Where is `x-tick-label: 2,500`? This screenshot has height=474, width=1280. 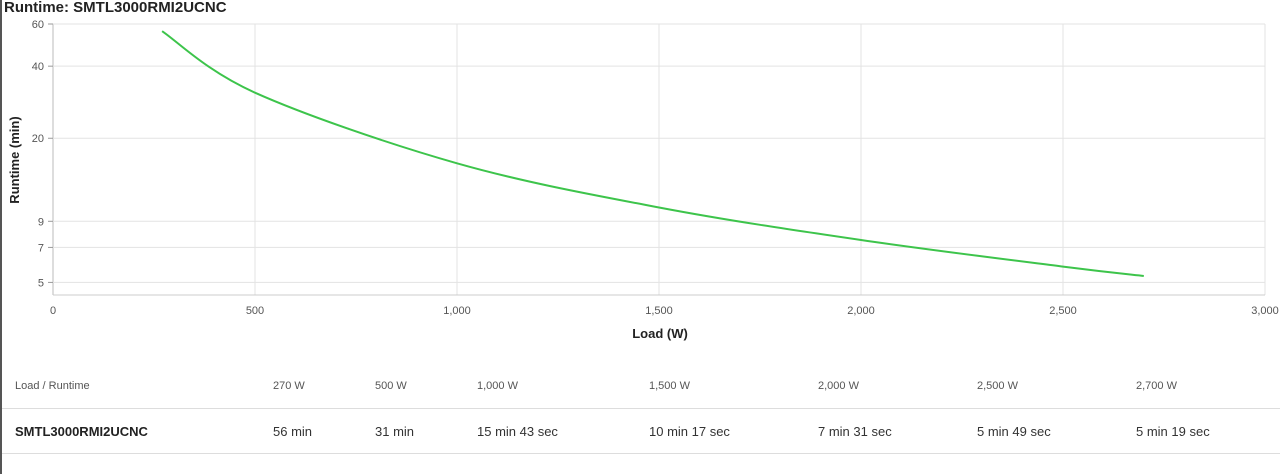 x-tick-label: 2,500 is located at coordinates (1063, 311).